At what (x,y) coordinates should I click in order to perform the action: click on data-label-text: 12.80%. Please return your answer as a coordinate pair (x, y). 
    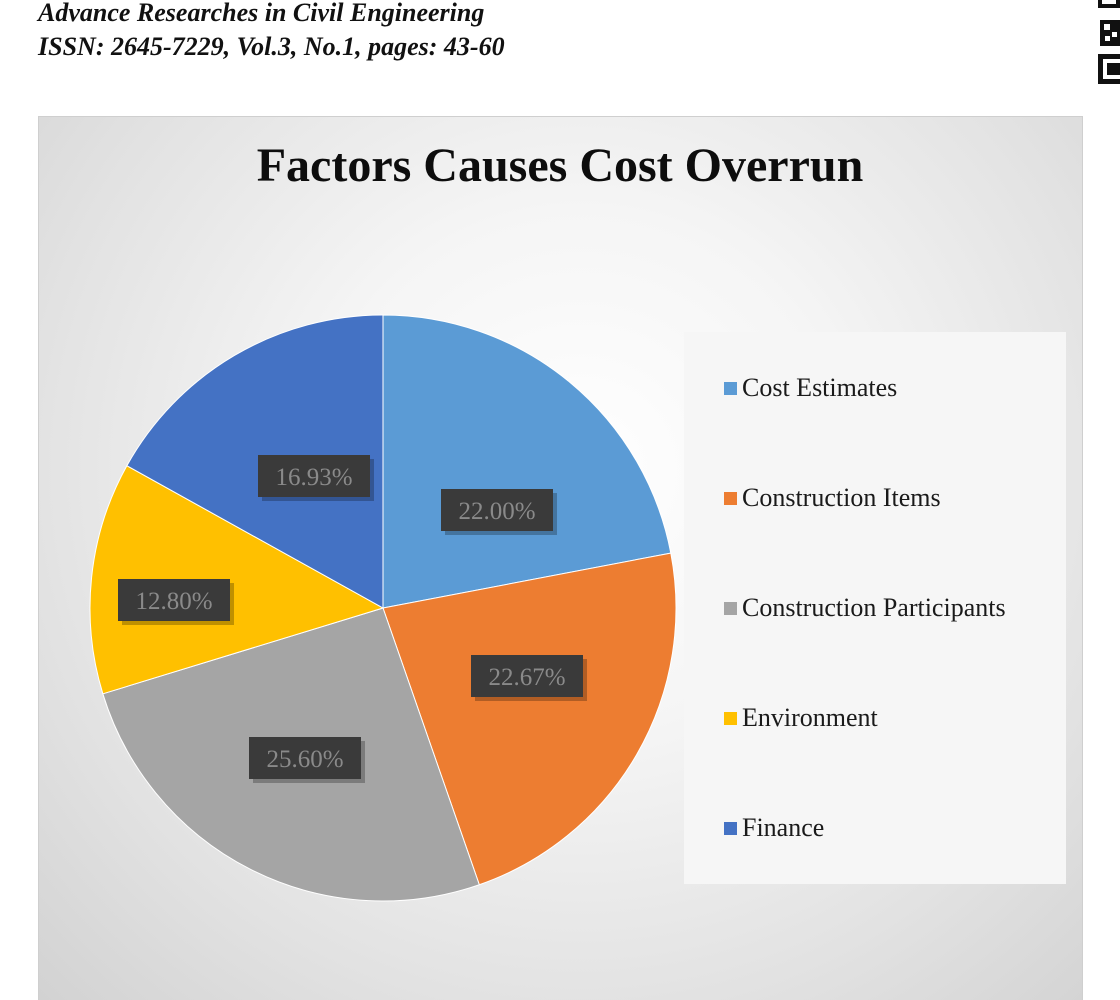
    Looking at the image, I should click on (173, 601).